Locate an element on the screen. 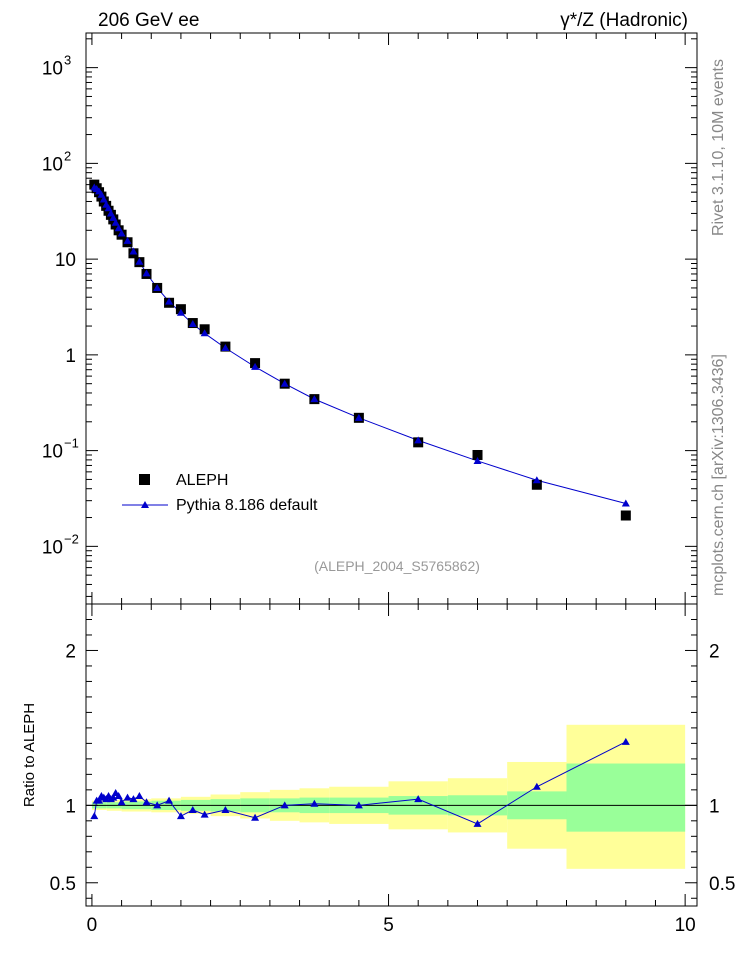  ratio-y-axis-label: Ratio to ALEPH is located at coordinates (29, 755).